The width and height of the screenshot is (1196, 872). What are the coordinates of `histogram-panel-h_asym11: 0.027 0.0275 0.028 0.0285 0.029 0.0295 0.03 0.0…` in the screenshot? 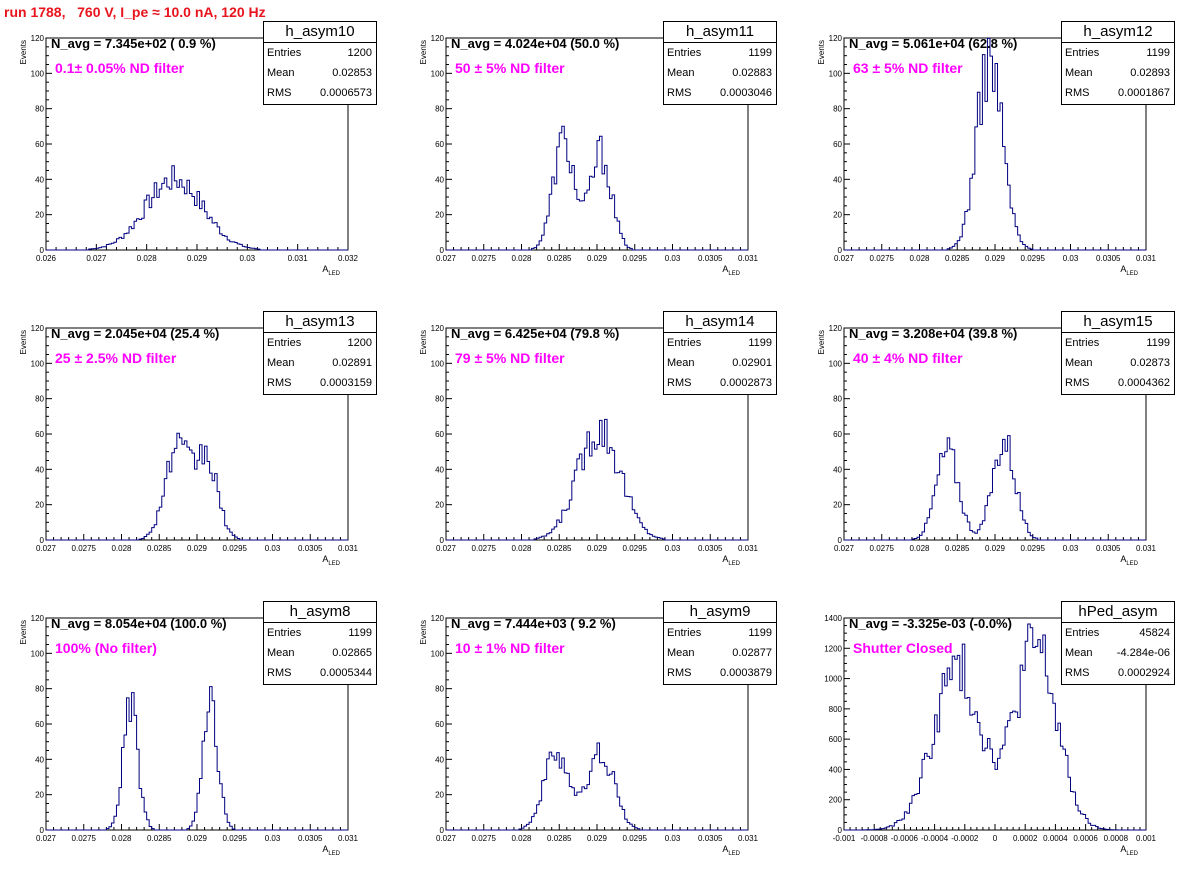 It's located at (590, 156).